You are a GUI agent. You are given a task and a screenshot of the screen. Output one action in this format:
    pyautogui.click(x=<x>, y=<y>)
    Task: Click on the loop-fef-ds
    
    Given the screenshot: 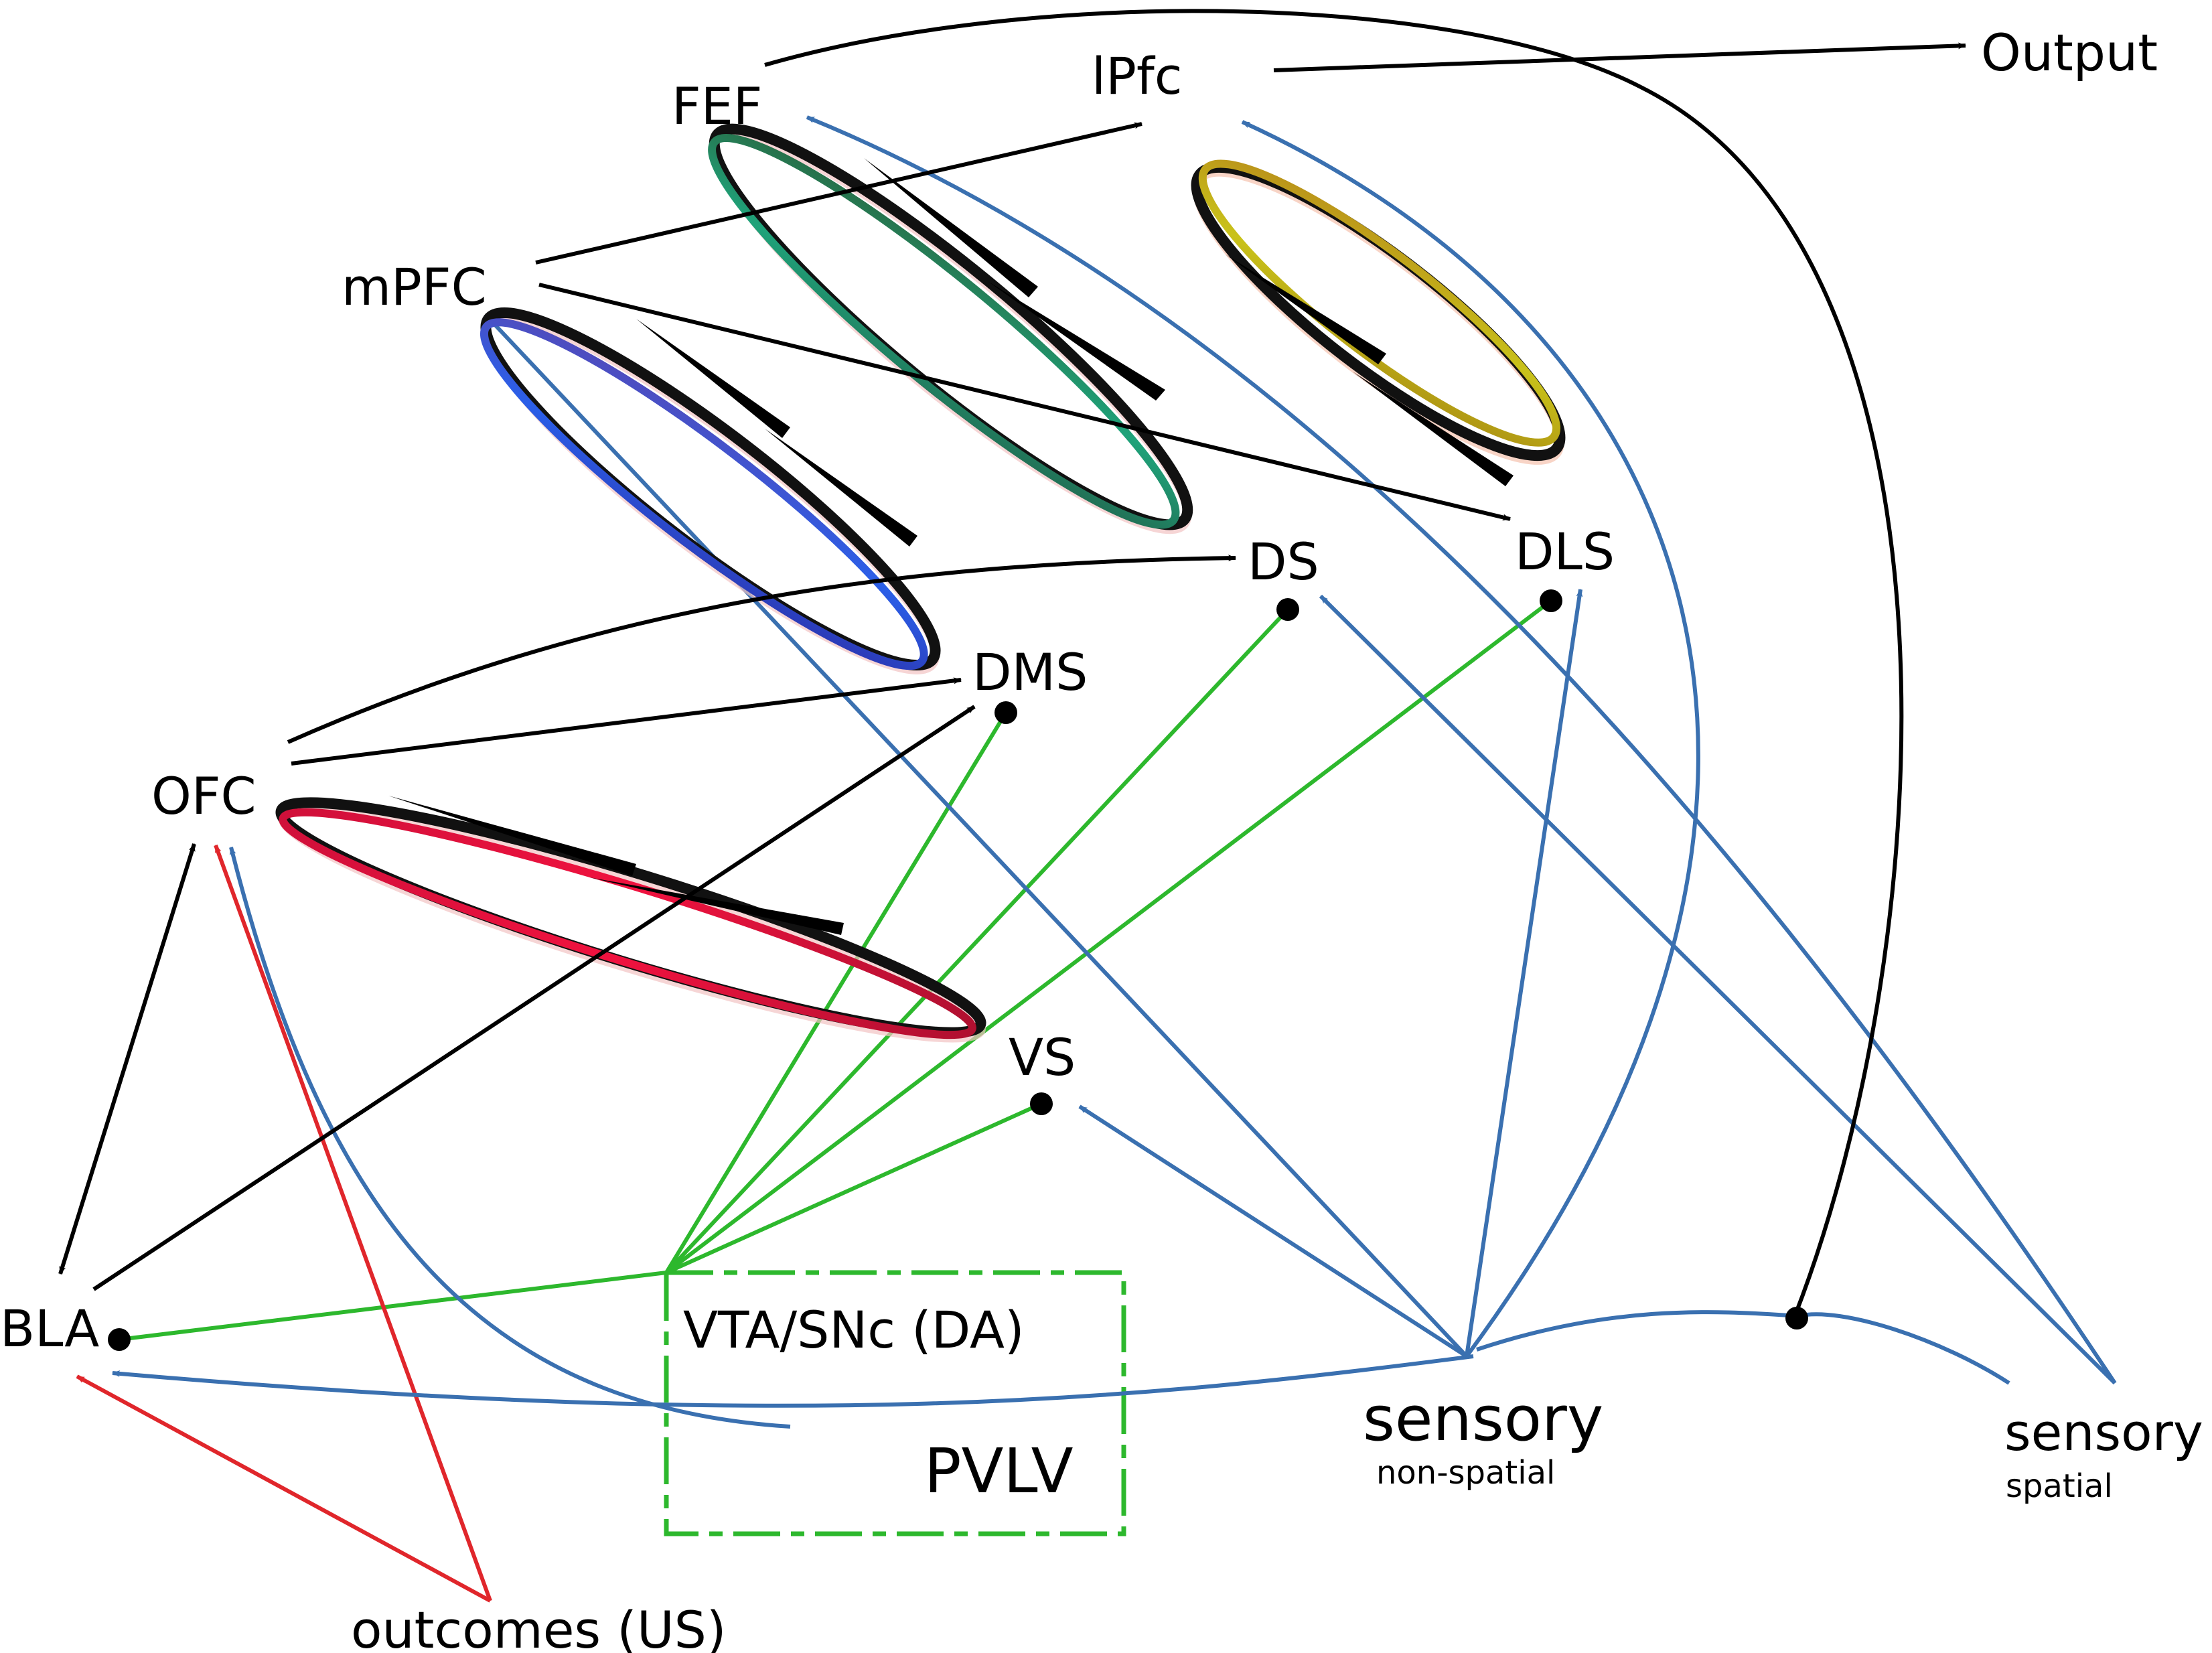 What is the action you would take?
    pyautogui.click(x=950, y=330)
    